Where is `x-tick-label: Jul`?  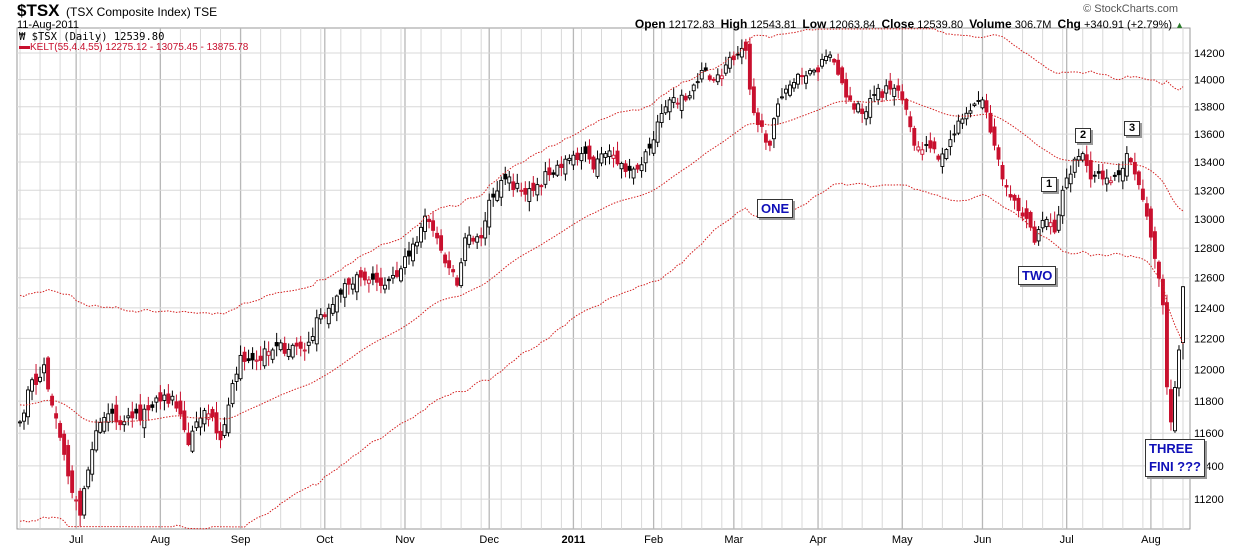
x-tick-label: Jul is located at coordinates (1067, 540).